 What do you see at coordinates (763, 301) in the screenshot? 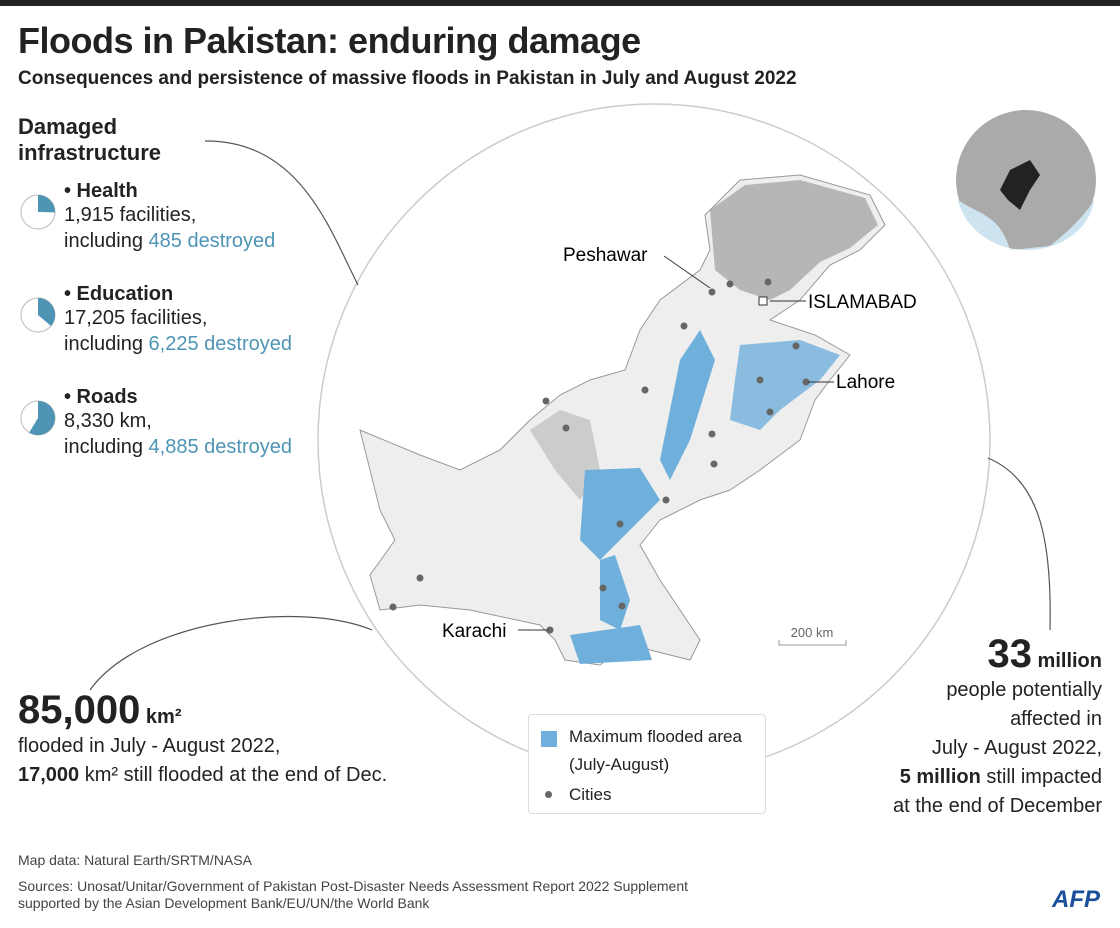
I see `capital-marker` at bounding box center [763, 301].